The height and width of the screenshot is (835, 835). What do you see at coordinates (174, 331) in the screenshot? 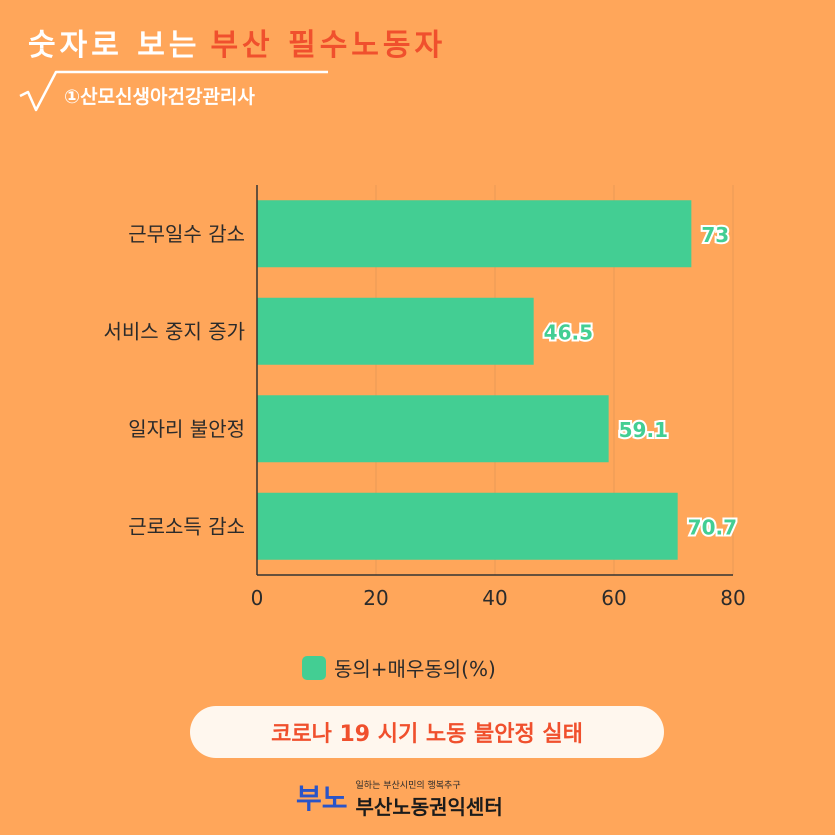
I see `category-label: 서비스 중지 증가` at bounding box center [174, 331].